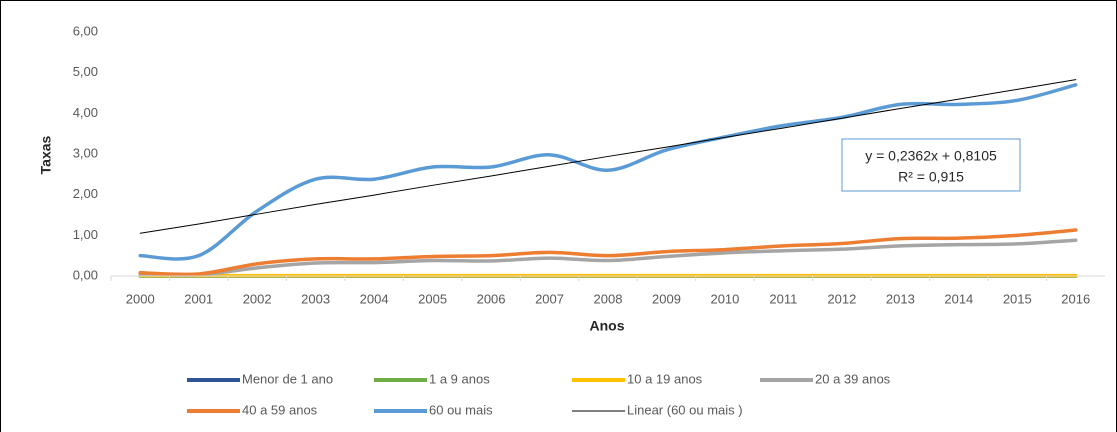 This screenshot has width=1117, height=432. What do you see at coordinates (257, 298) in the screenshot?
I see `x-tick-label: 2002` at bounding box center [257, 298].